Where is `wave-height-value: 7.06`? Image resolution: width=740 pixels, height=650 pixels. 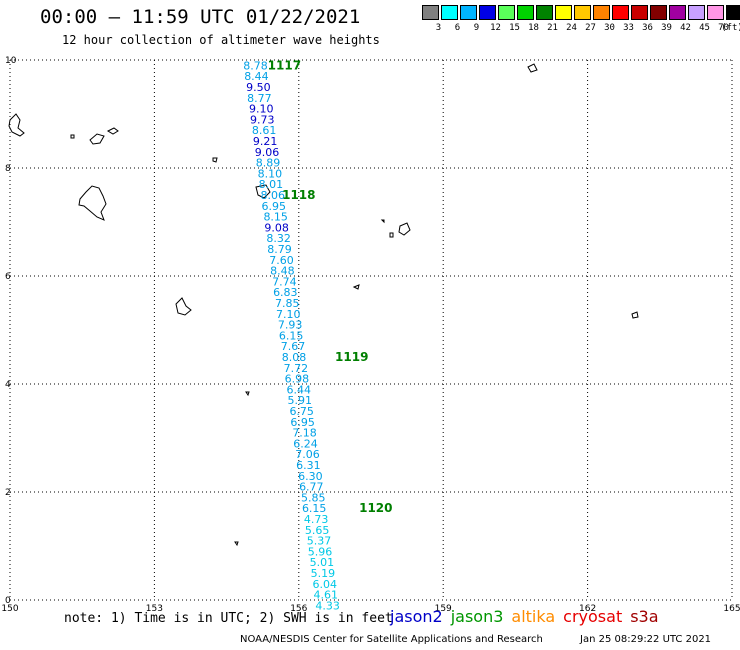
wave-height-value: 7.06 is located at coordinates (307, 454).